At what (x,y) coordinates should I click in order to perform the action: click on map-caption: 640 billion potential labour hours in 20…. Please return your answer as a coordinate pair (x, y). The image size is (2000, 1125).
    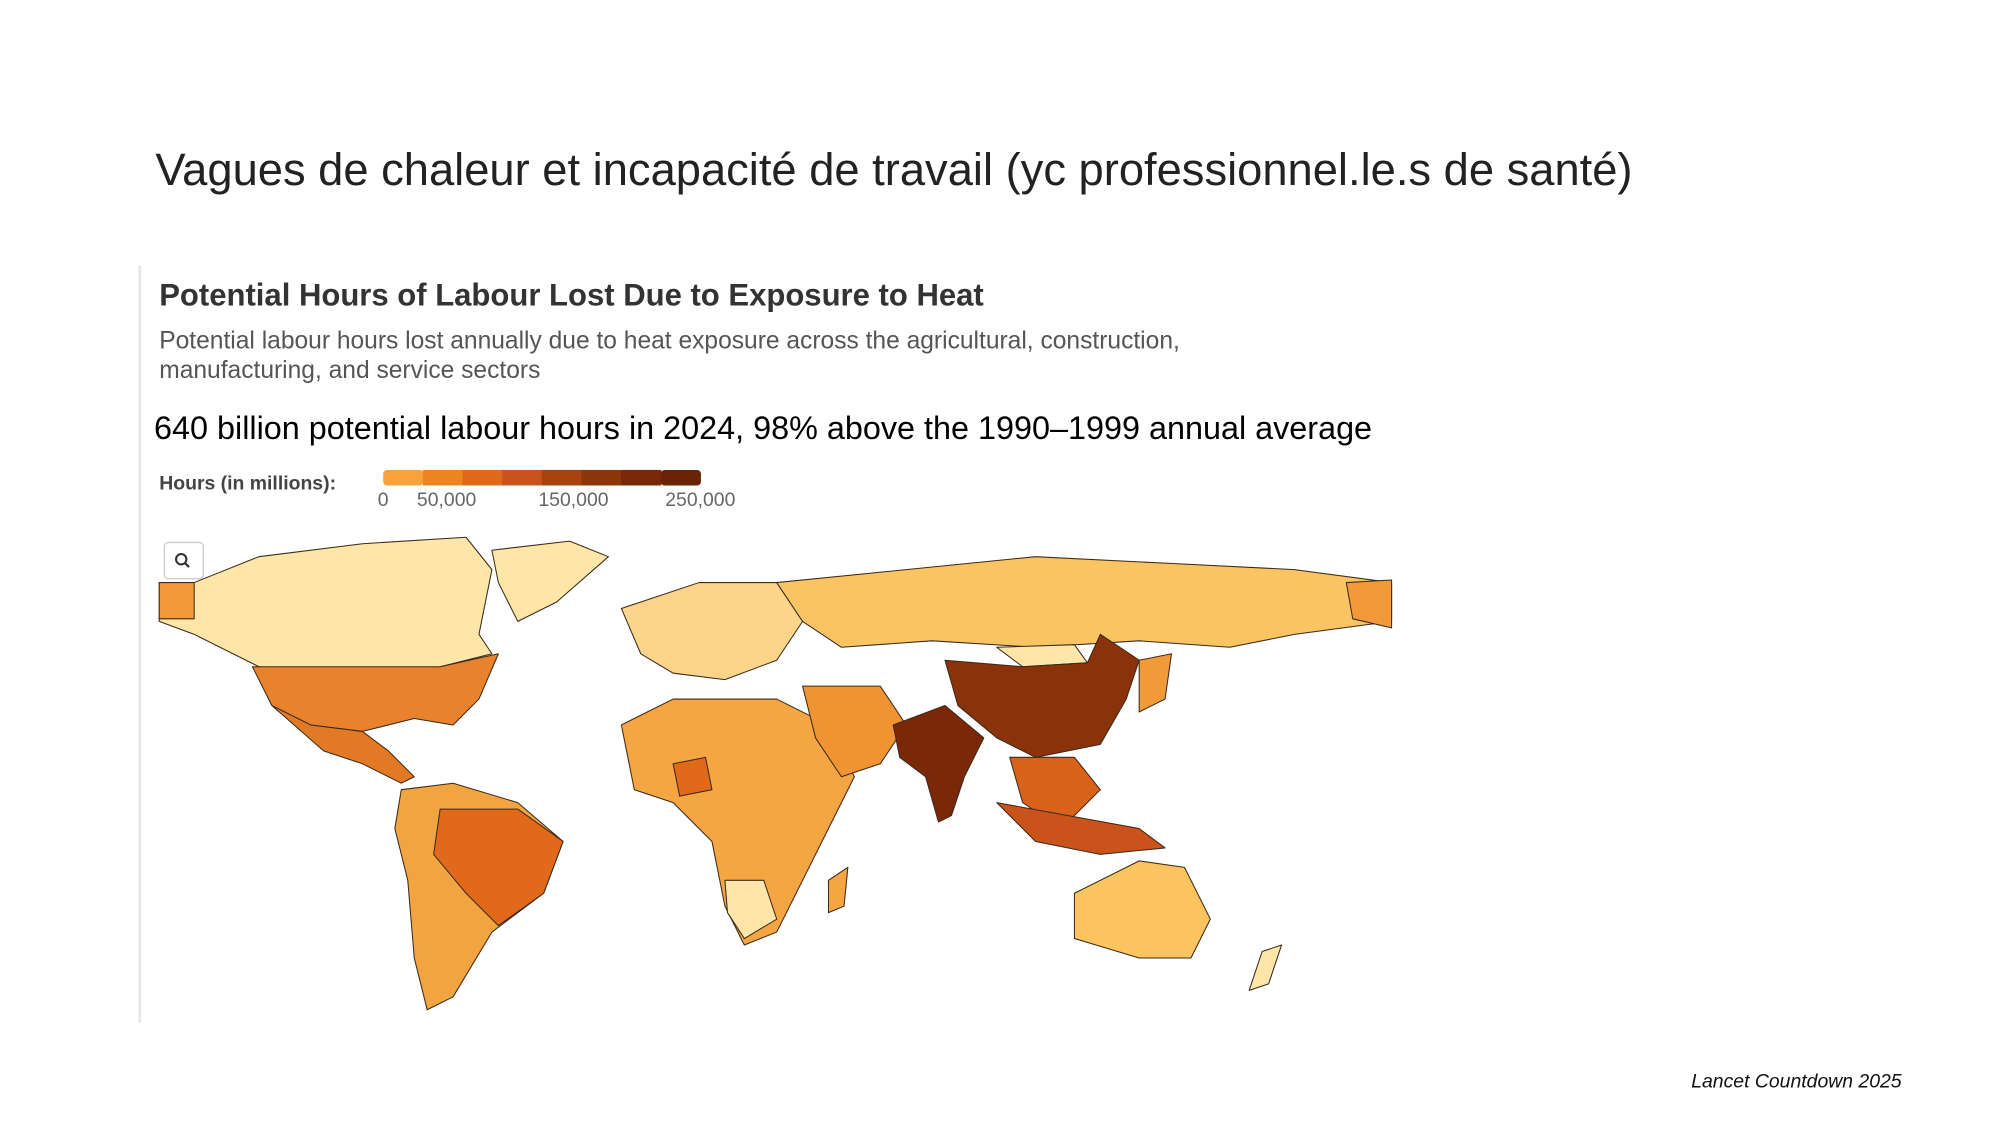
    Looking at the image, I should click on (763, 428).